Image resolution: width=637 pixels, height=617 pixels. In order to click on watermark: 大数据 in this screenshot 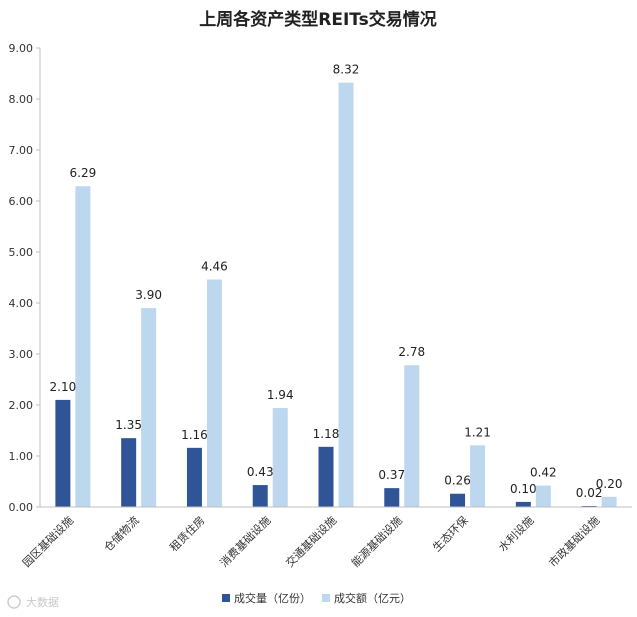, I will do `click(33, 602)`.